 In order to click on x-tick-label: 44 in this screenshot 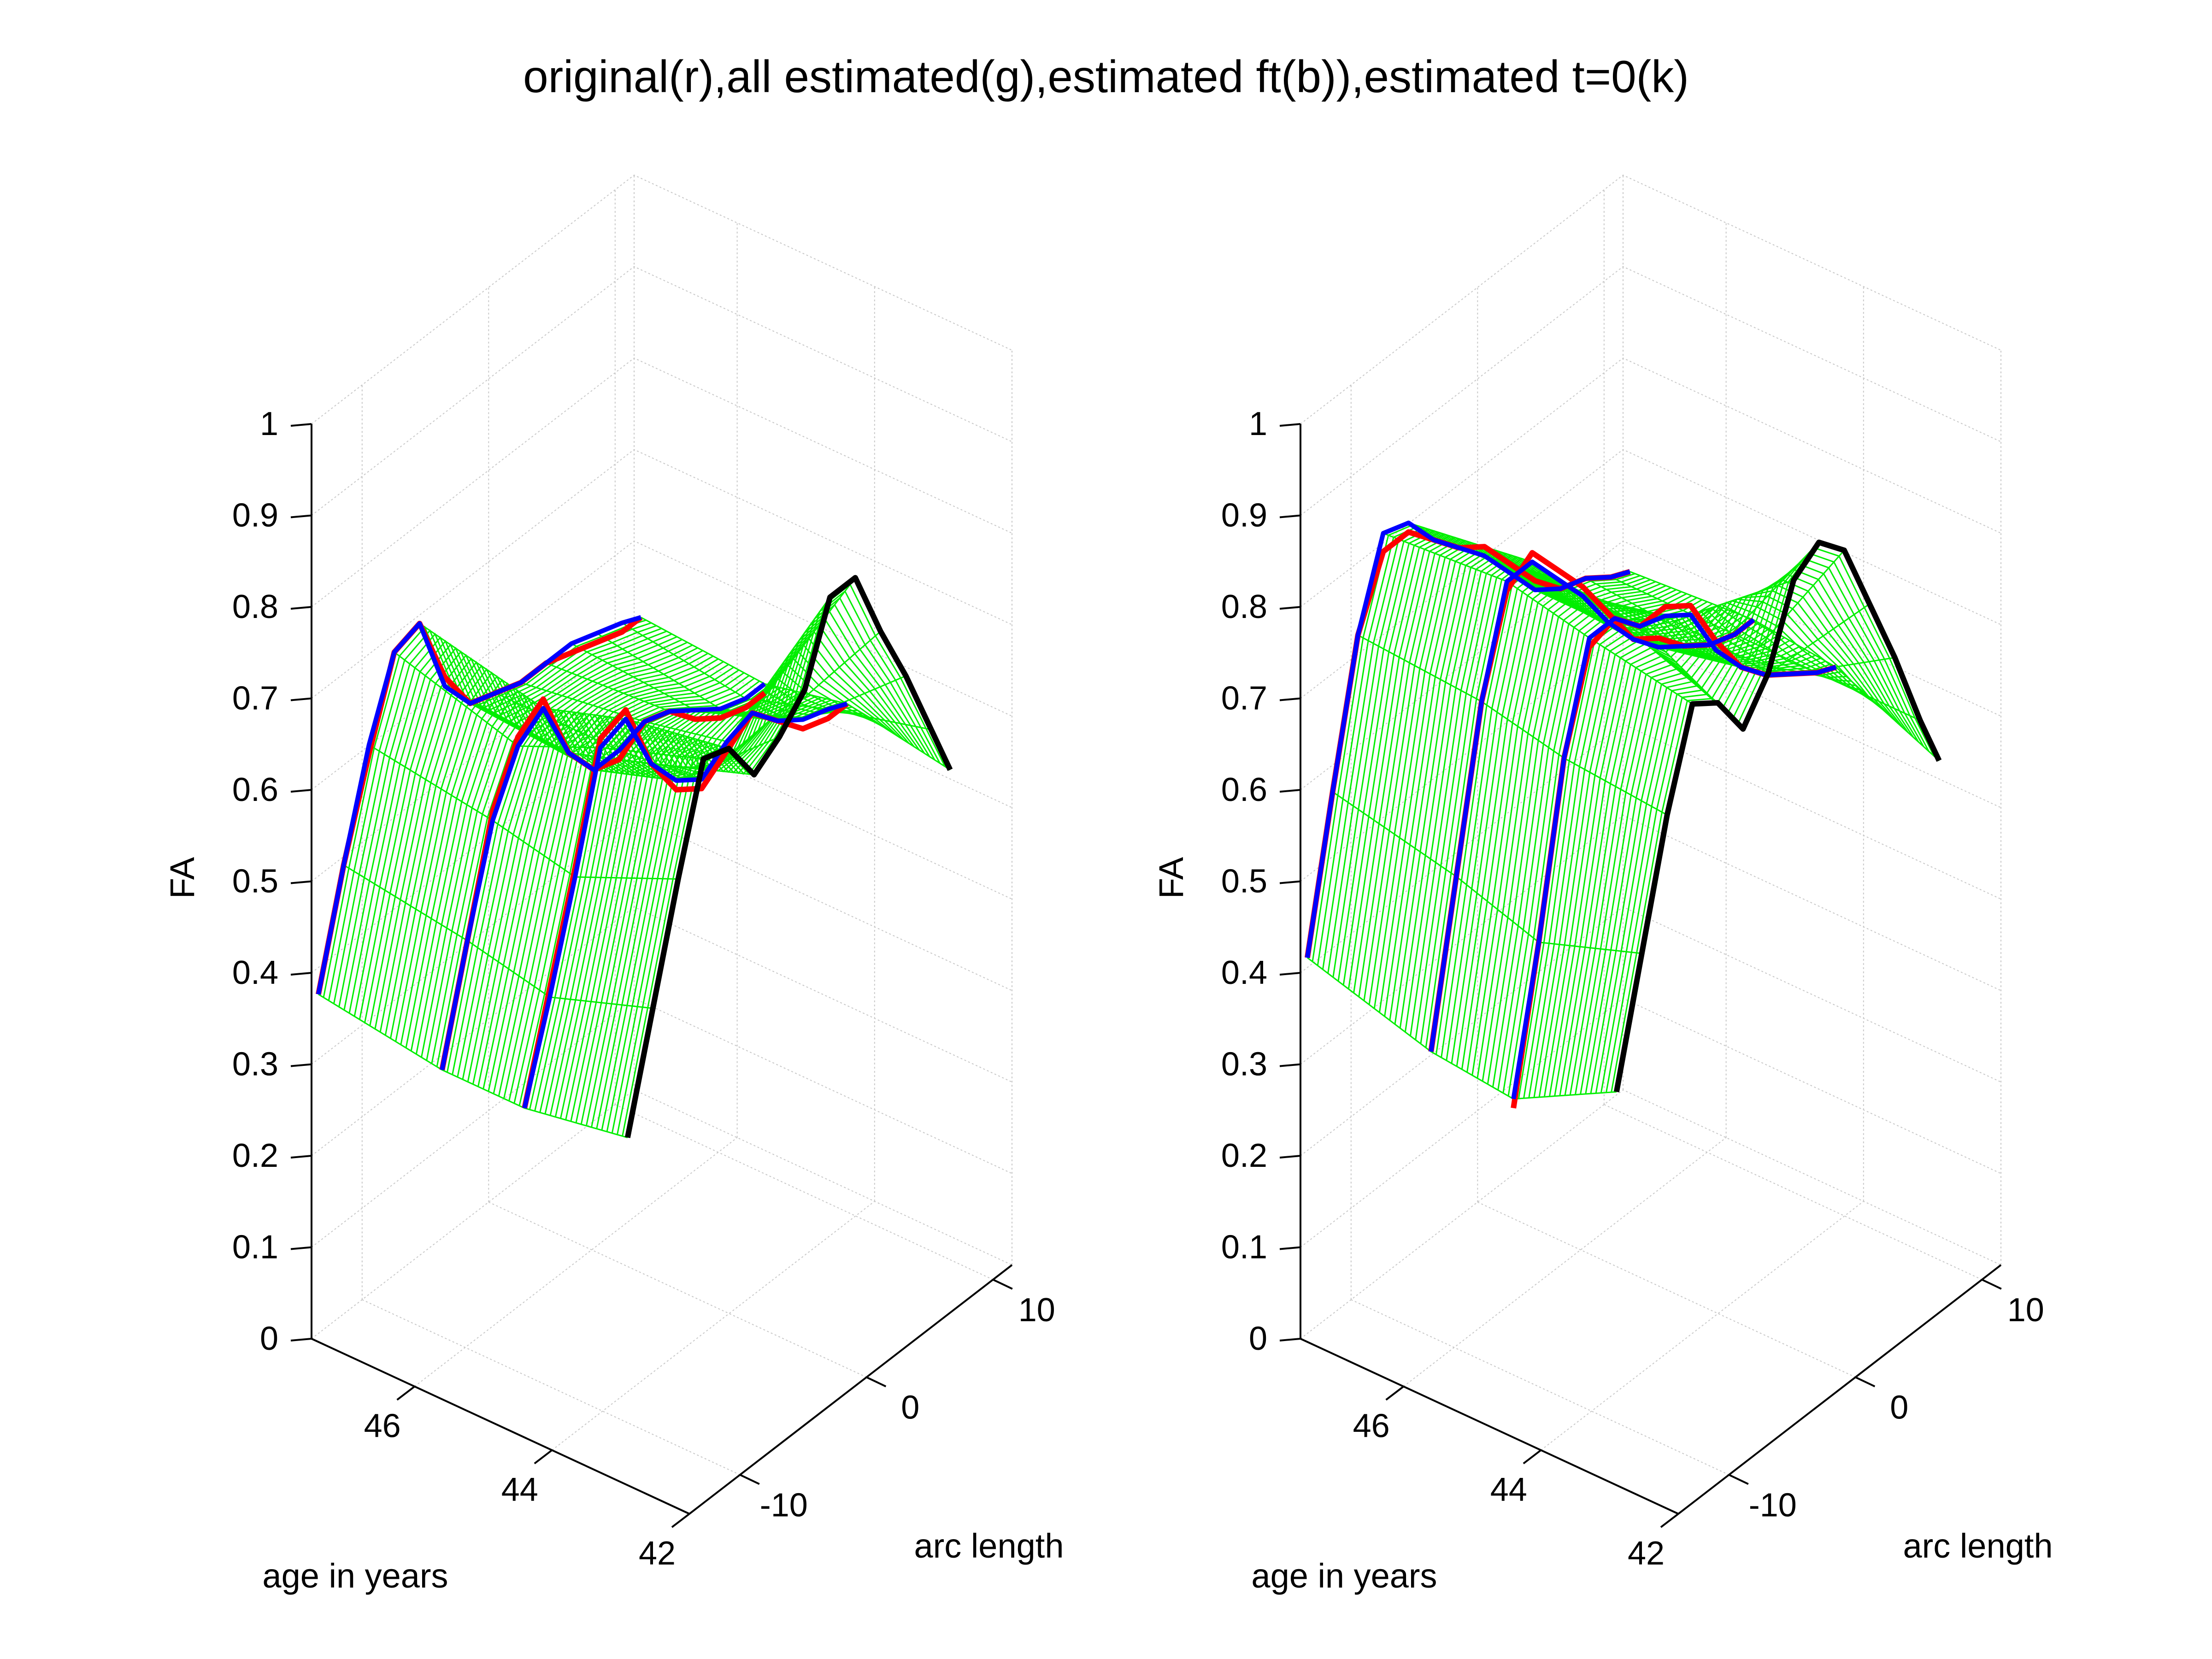, I will do `click(519, 1489)`.